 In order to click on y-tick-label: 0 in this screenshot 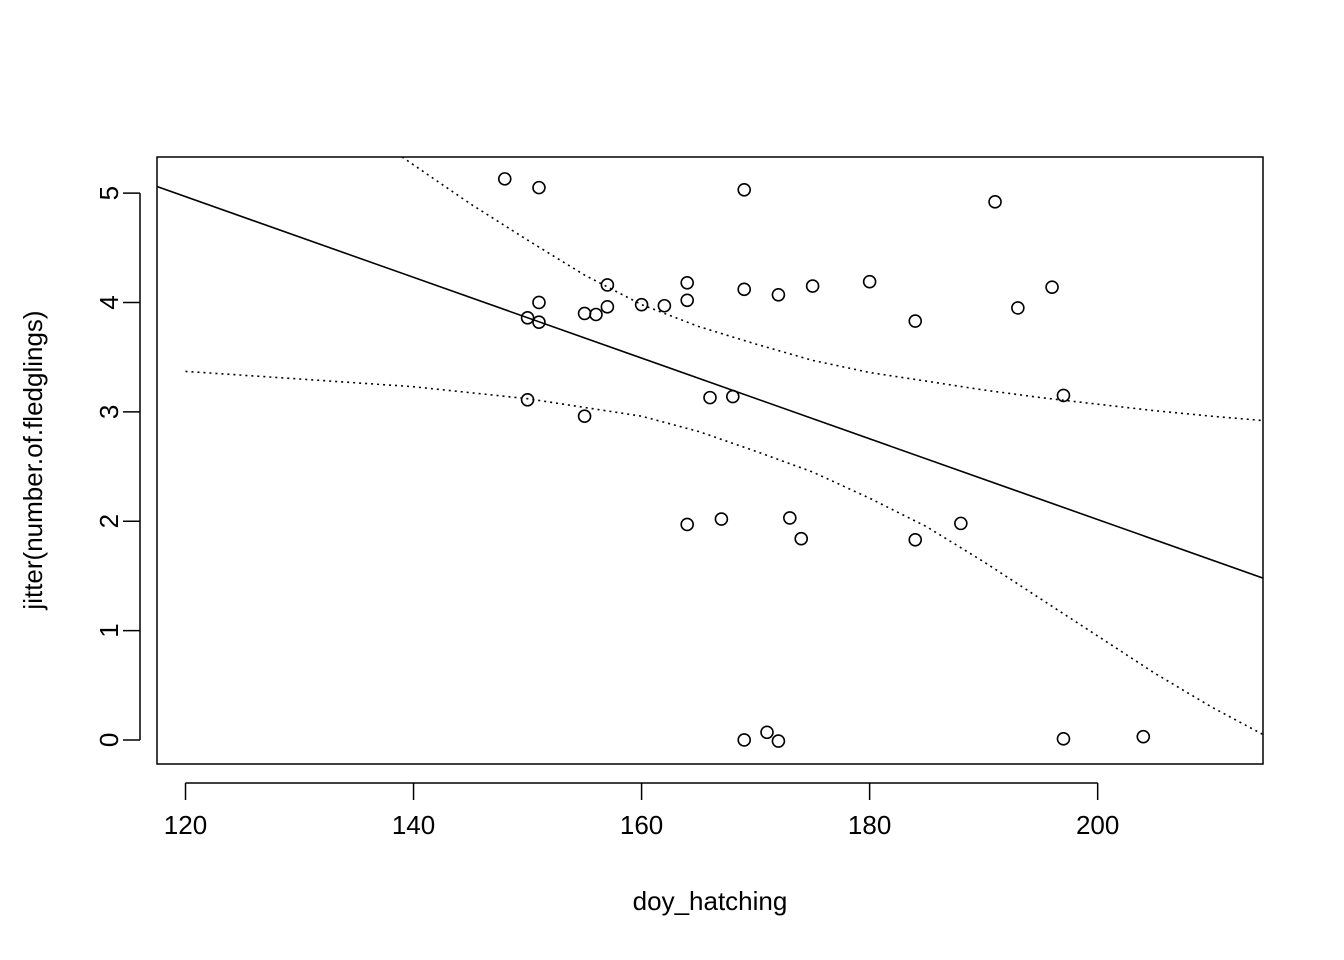, I will do `click(109, 740)`.